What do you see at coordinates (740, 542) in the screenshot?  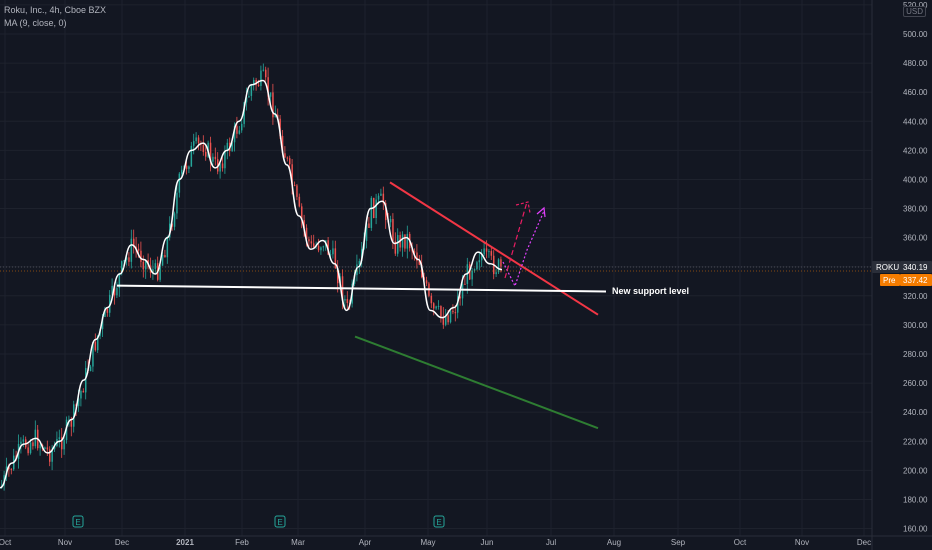 I see `time-tick-label: Oct` at bounding box center [740, 542].